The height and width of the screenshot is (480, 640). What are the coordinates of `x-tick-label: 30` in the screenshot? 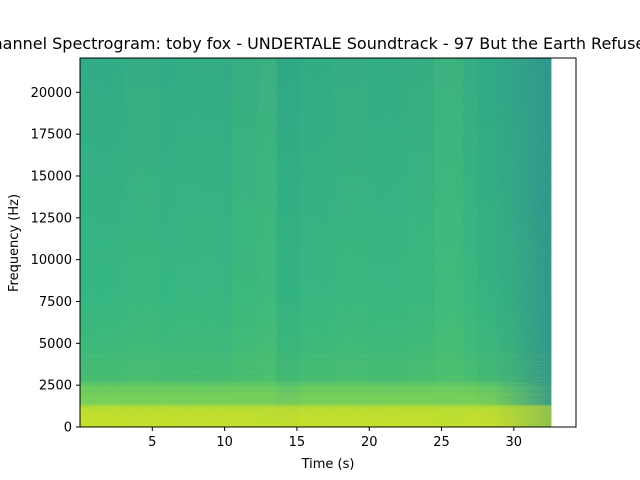 It's located at (514, 442).